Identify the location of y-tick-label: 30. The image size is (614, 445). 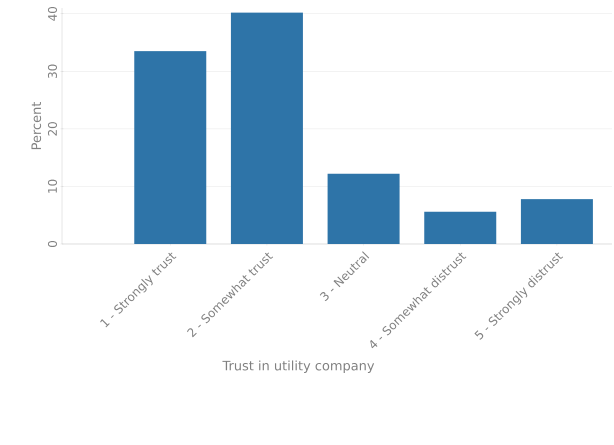
(52, 71).